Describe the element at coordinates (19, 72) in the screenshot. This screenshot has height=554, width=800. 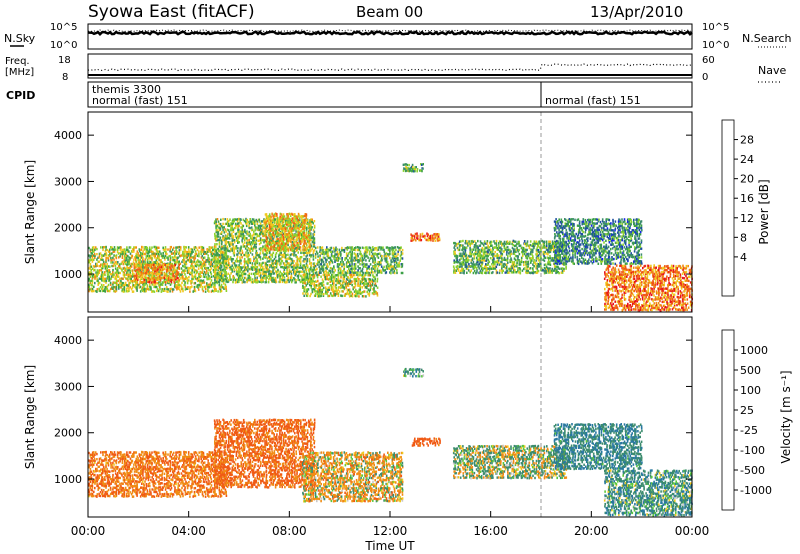
I see `freq-label-bottom: [MHz]` at that location.